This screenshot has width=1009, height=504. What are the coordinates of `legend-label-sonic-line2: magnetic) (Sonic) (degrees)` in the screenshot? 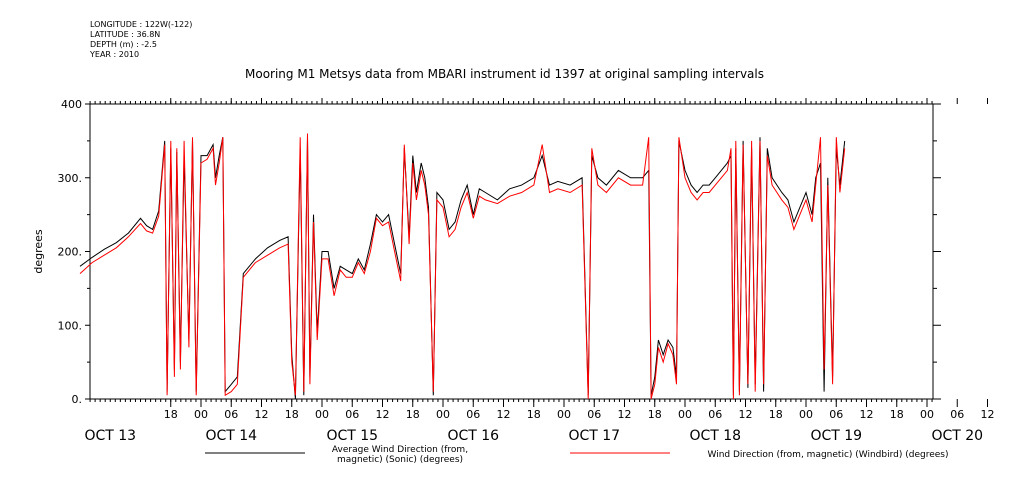 It's located at (400, 460).